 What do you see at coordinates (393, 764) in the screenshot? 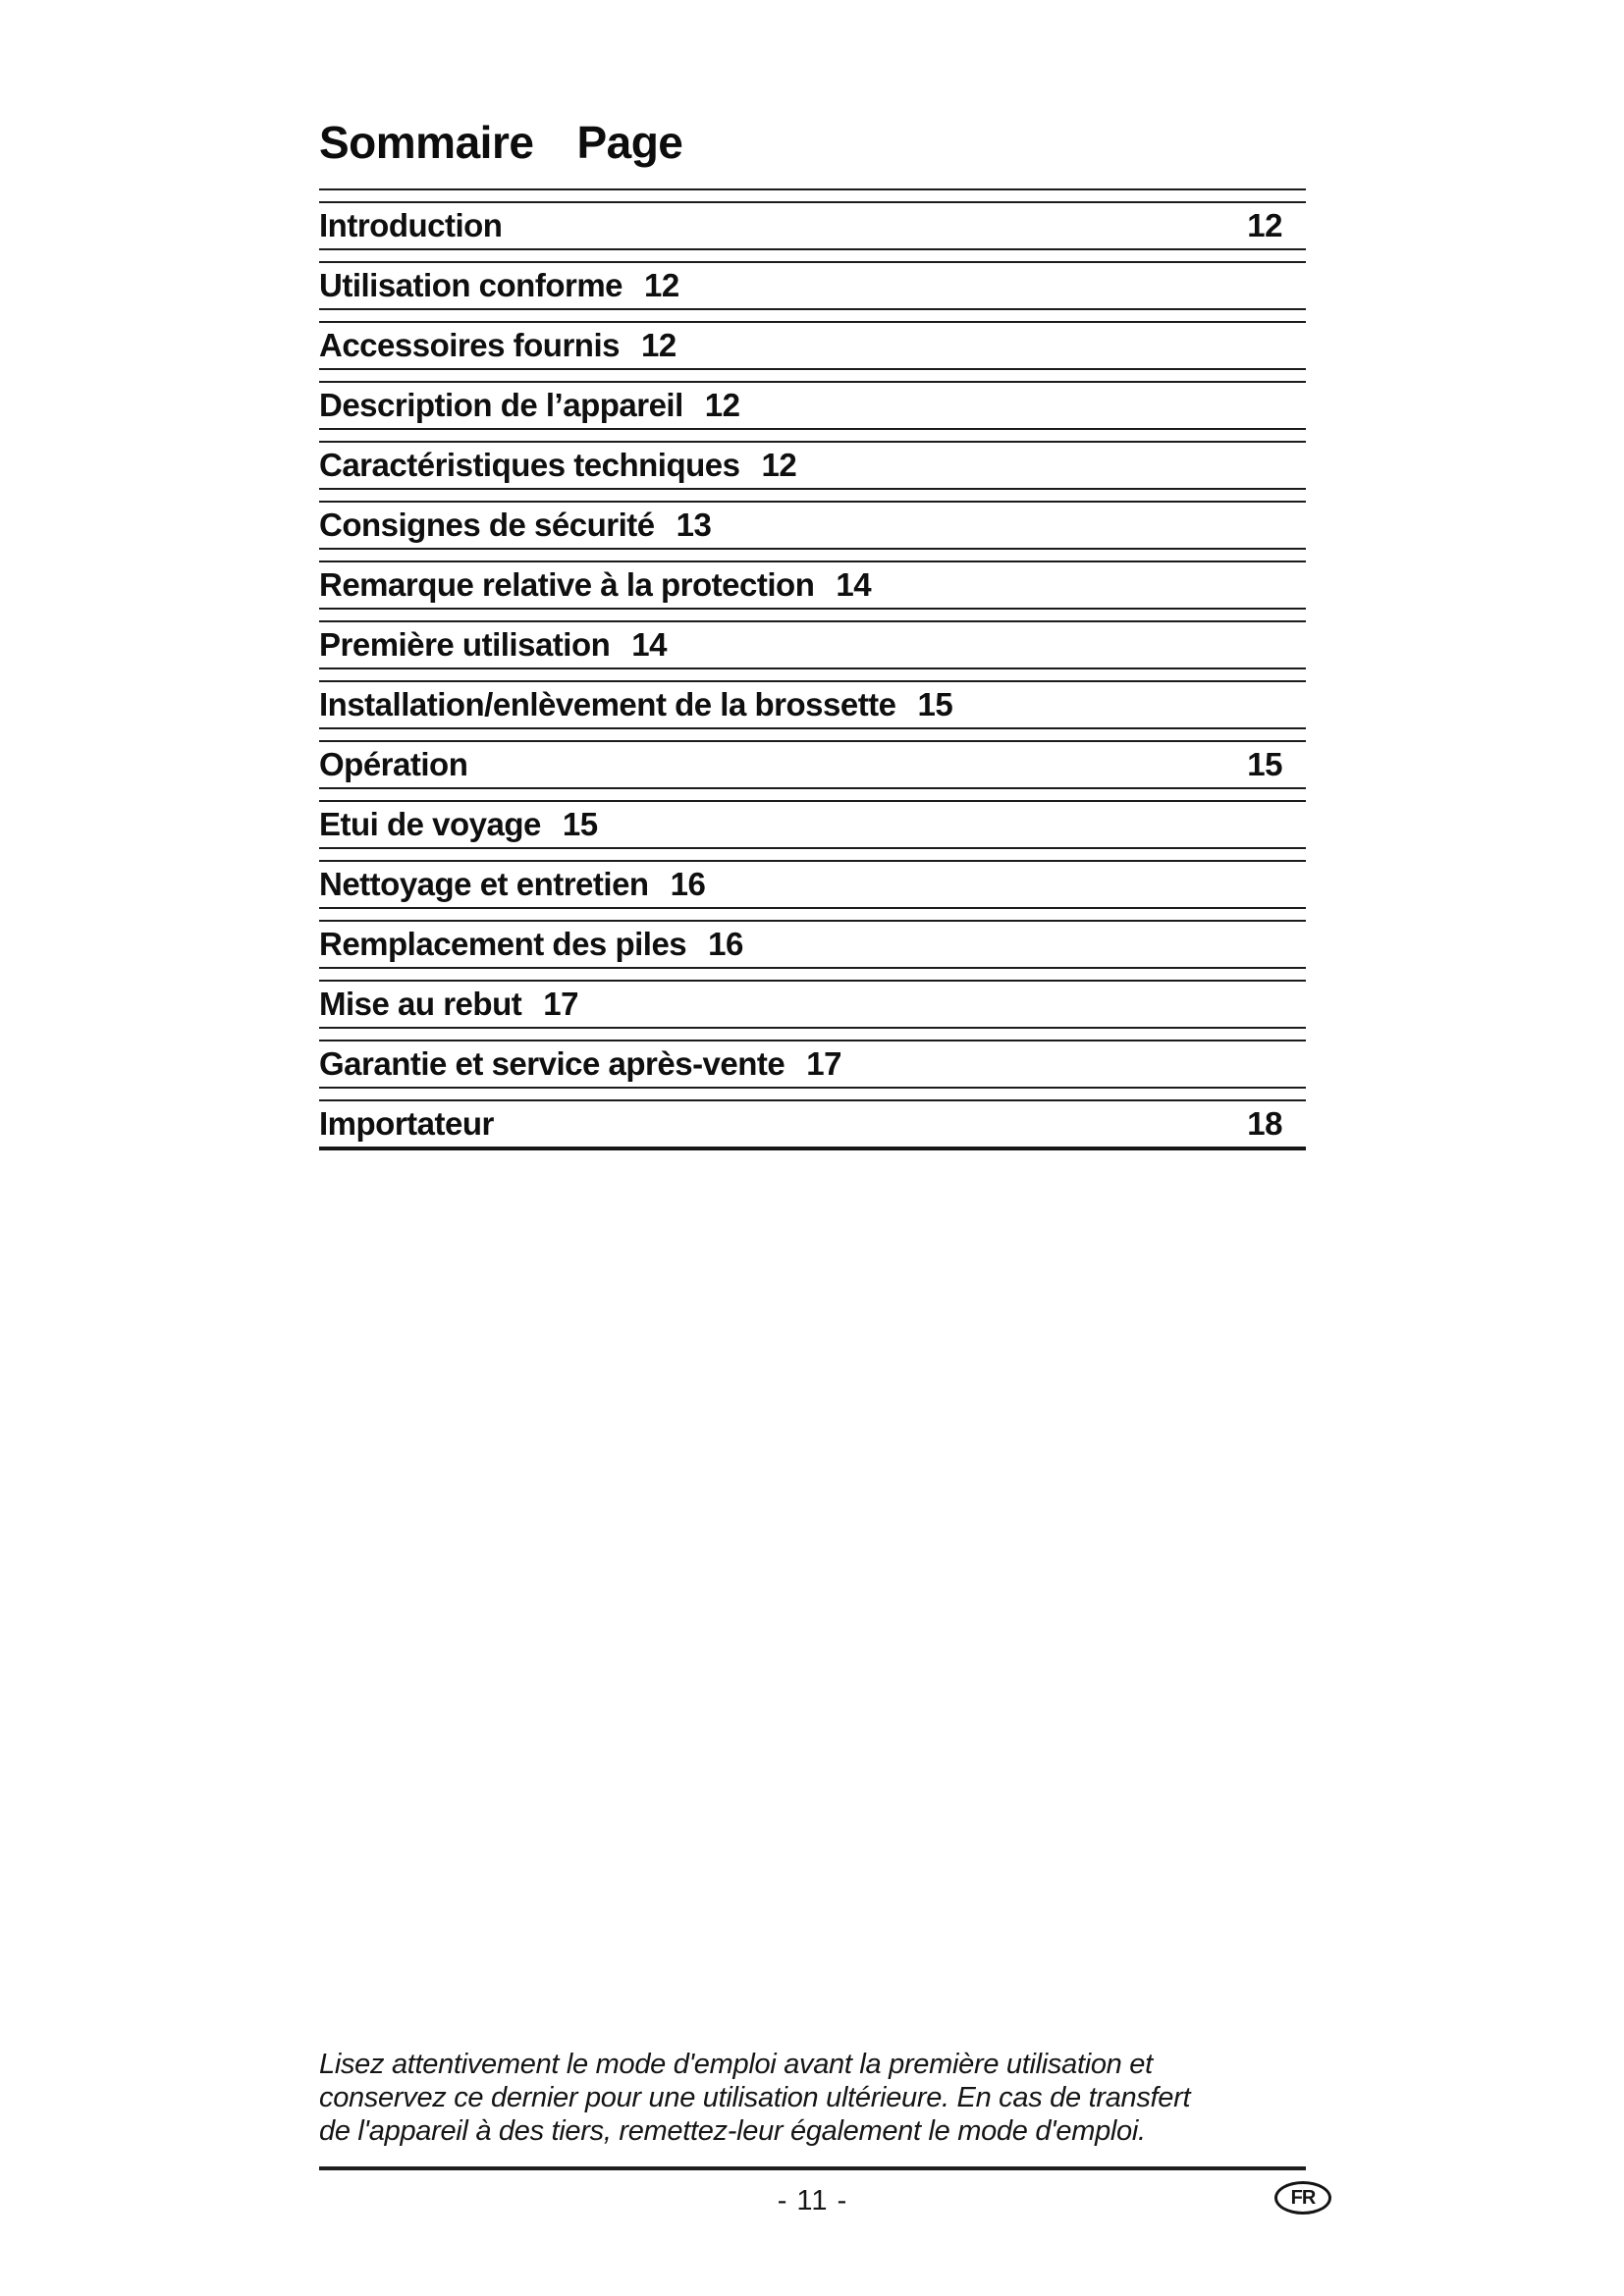
I see `toc-entry-label: Opération` at bounding box center [393, 764].